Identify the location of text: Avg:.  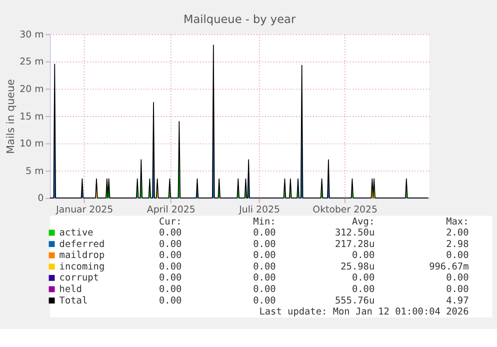
(363, 222).